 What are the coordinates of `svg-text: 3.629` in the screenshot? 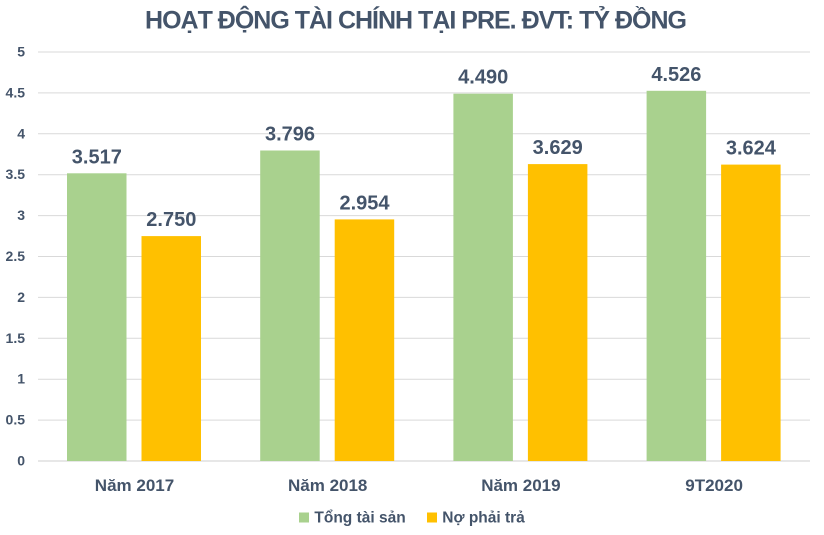 It's located at (558, 148).